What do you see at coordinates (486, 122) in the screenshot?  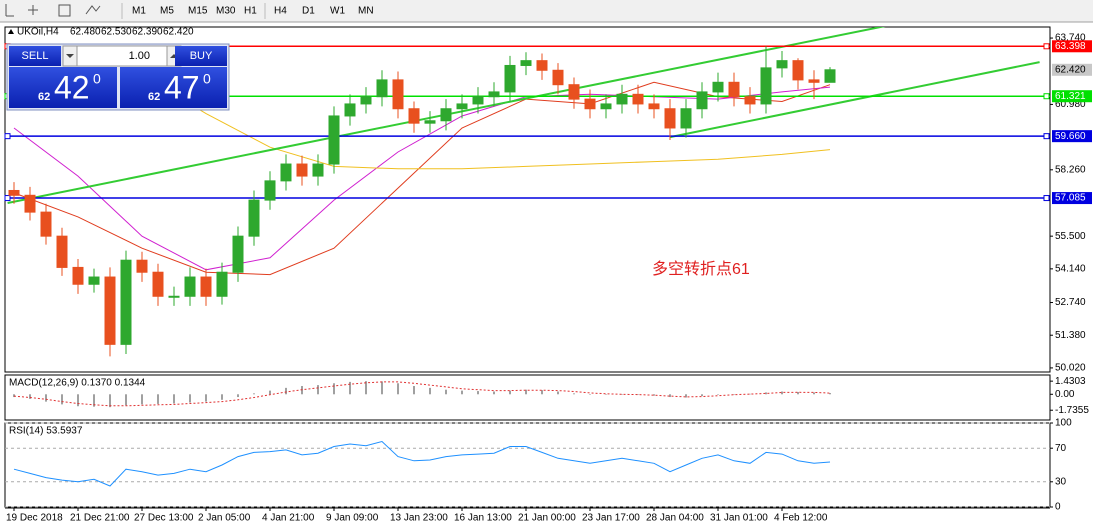 I see `moving-average` at bounding box center [486, 122].